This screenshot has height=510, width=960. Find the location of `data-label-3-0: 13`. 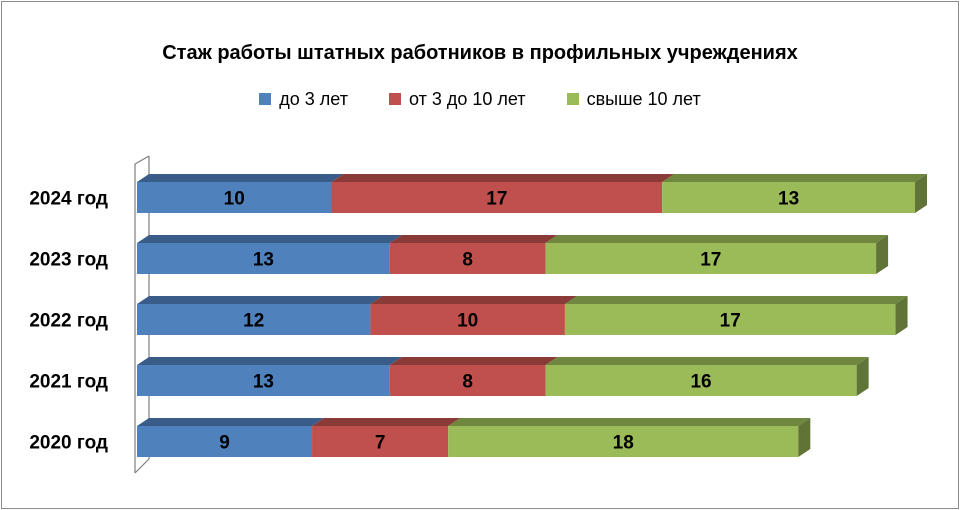

data-label-3-0: 13 is located at coordinates (263, 382).